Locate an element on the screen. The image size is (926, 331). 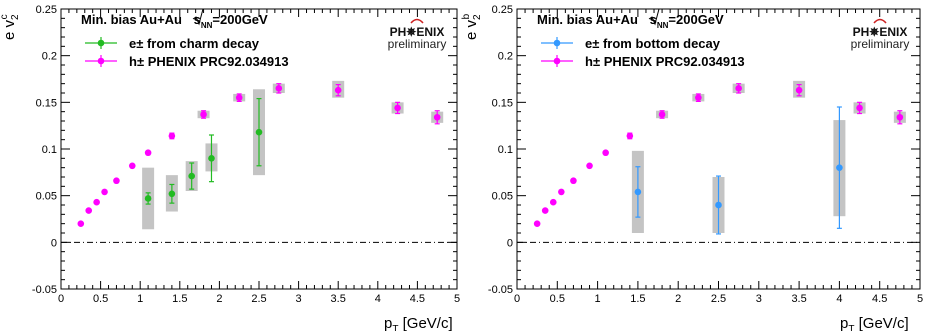
x-axis-label-rest: [GeV/c] is located at coordinates (425, 323).